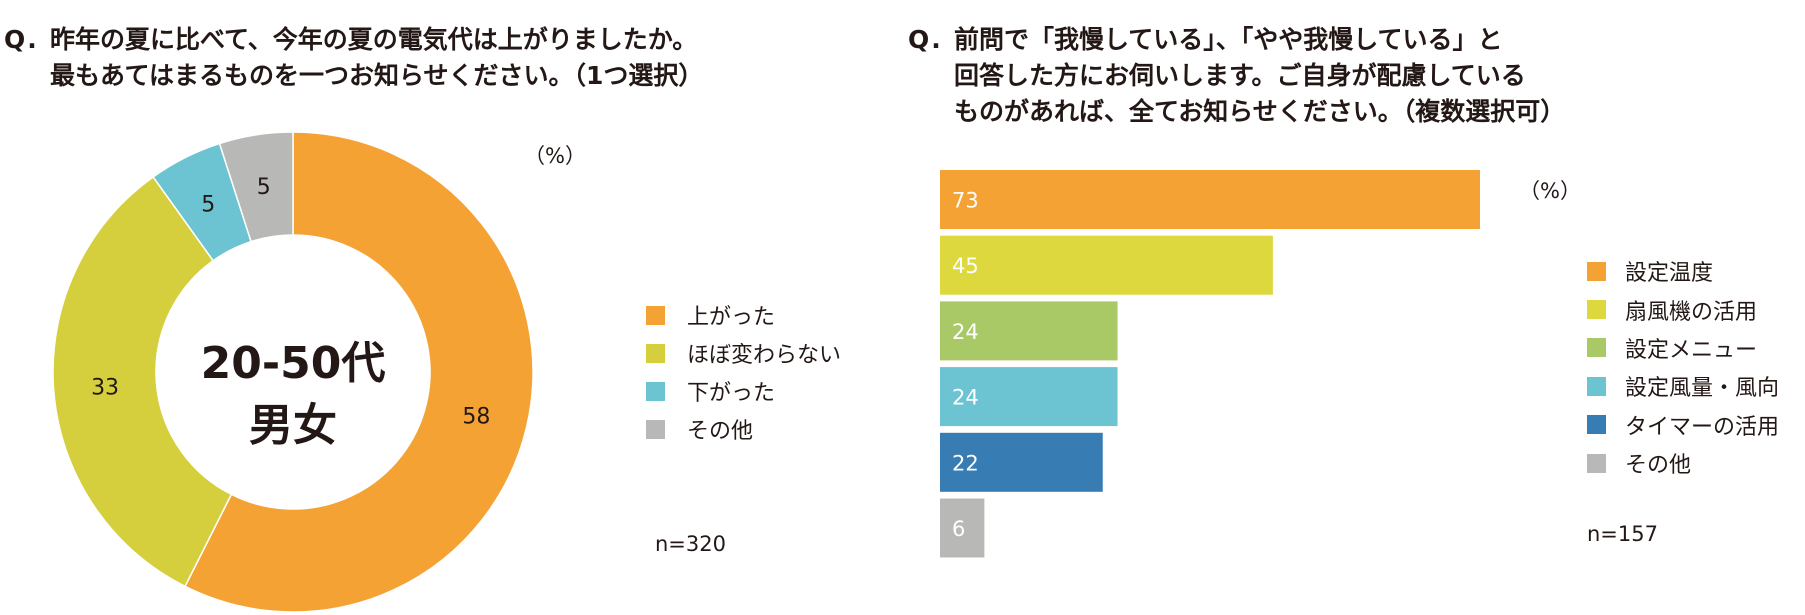 This screenshot has width=1805, height=615. I want to click on donut-legend-label-2: ほぼ変わらない, so click(764, 355).